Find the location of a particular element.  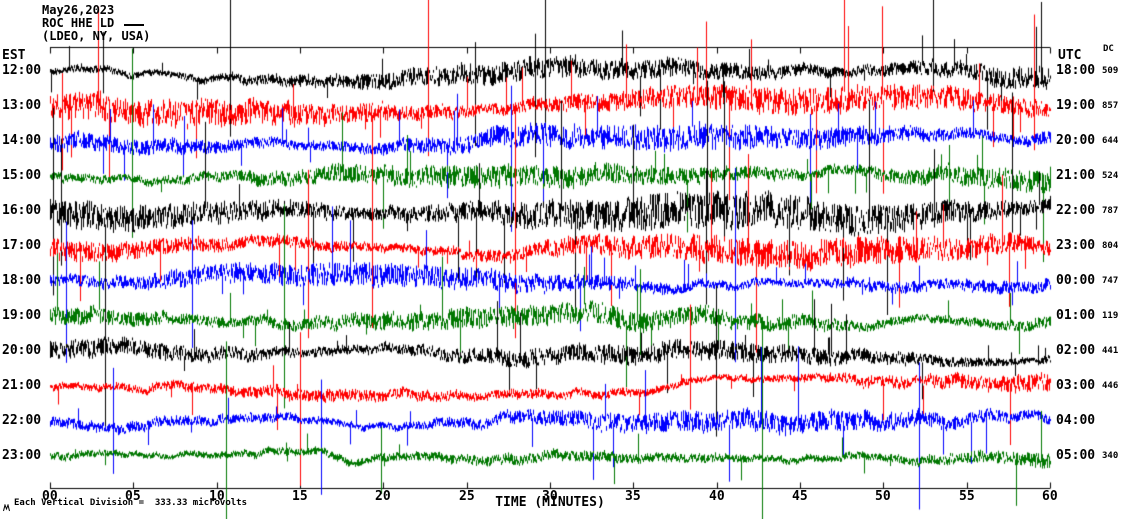

x-tick-label: 25 is located at coordinates (467, 496).